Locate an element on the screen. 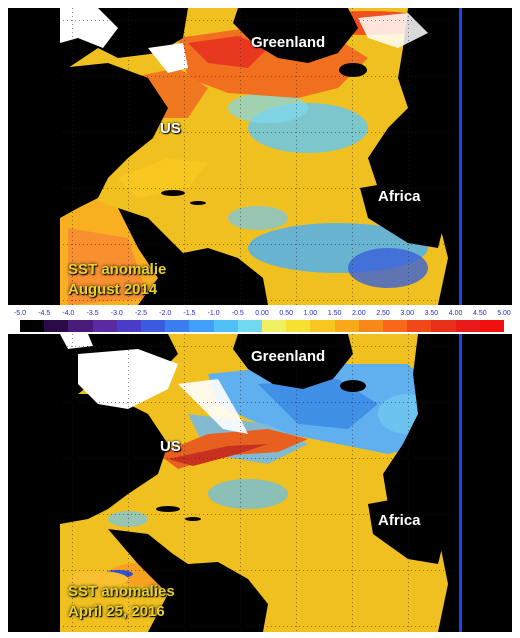 The image size is (520, 638). colorbar-tick-label: 5.00 is located at coordinates (504, 313).